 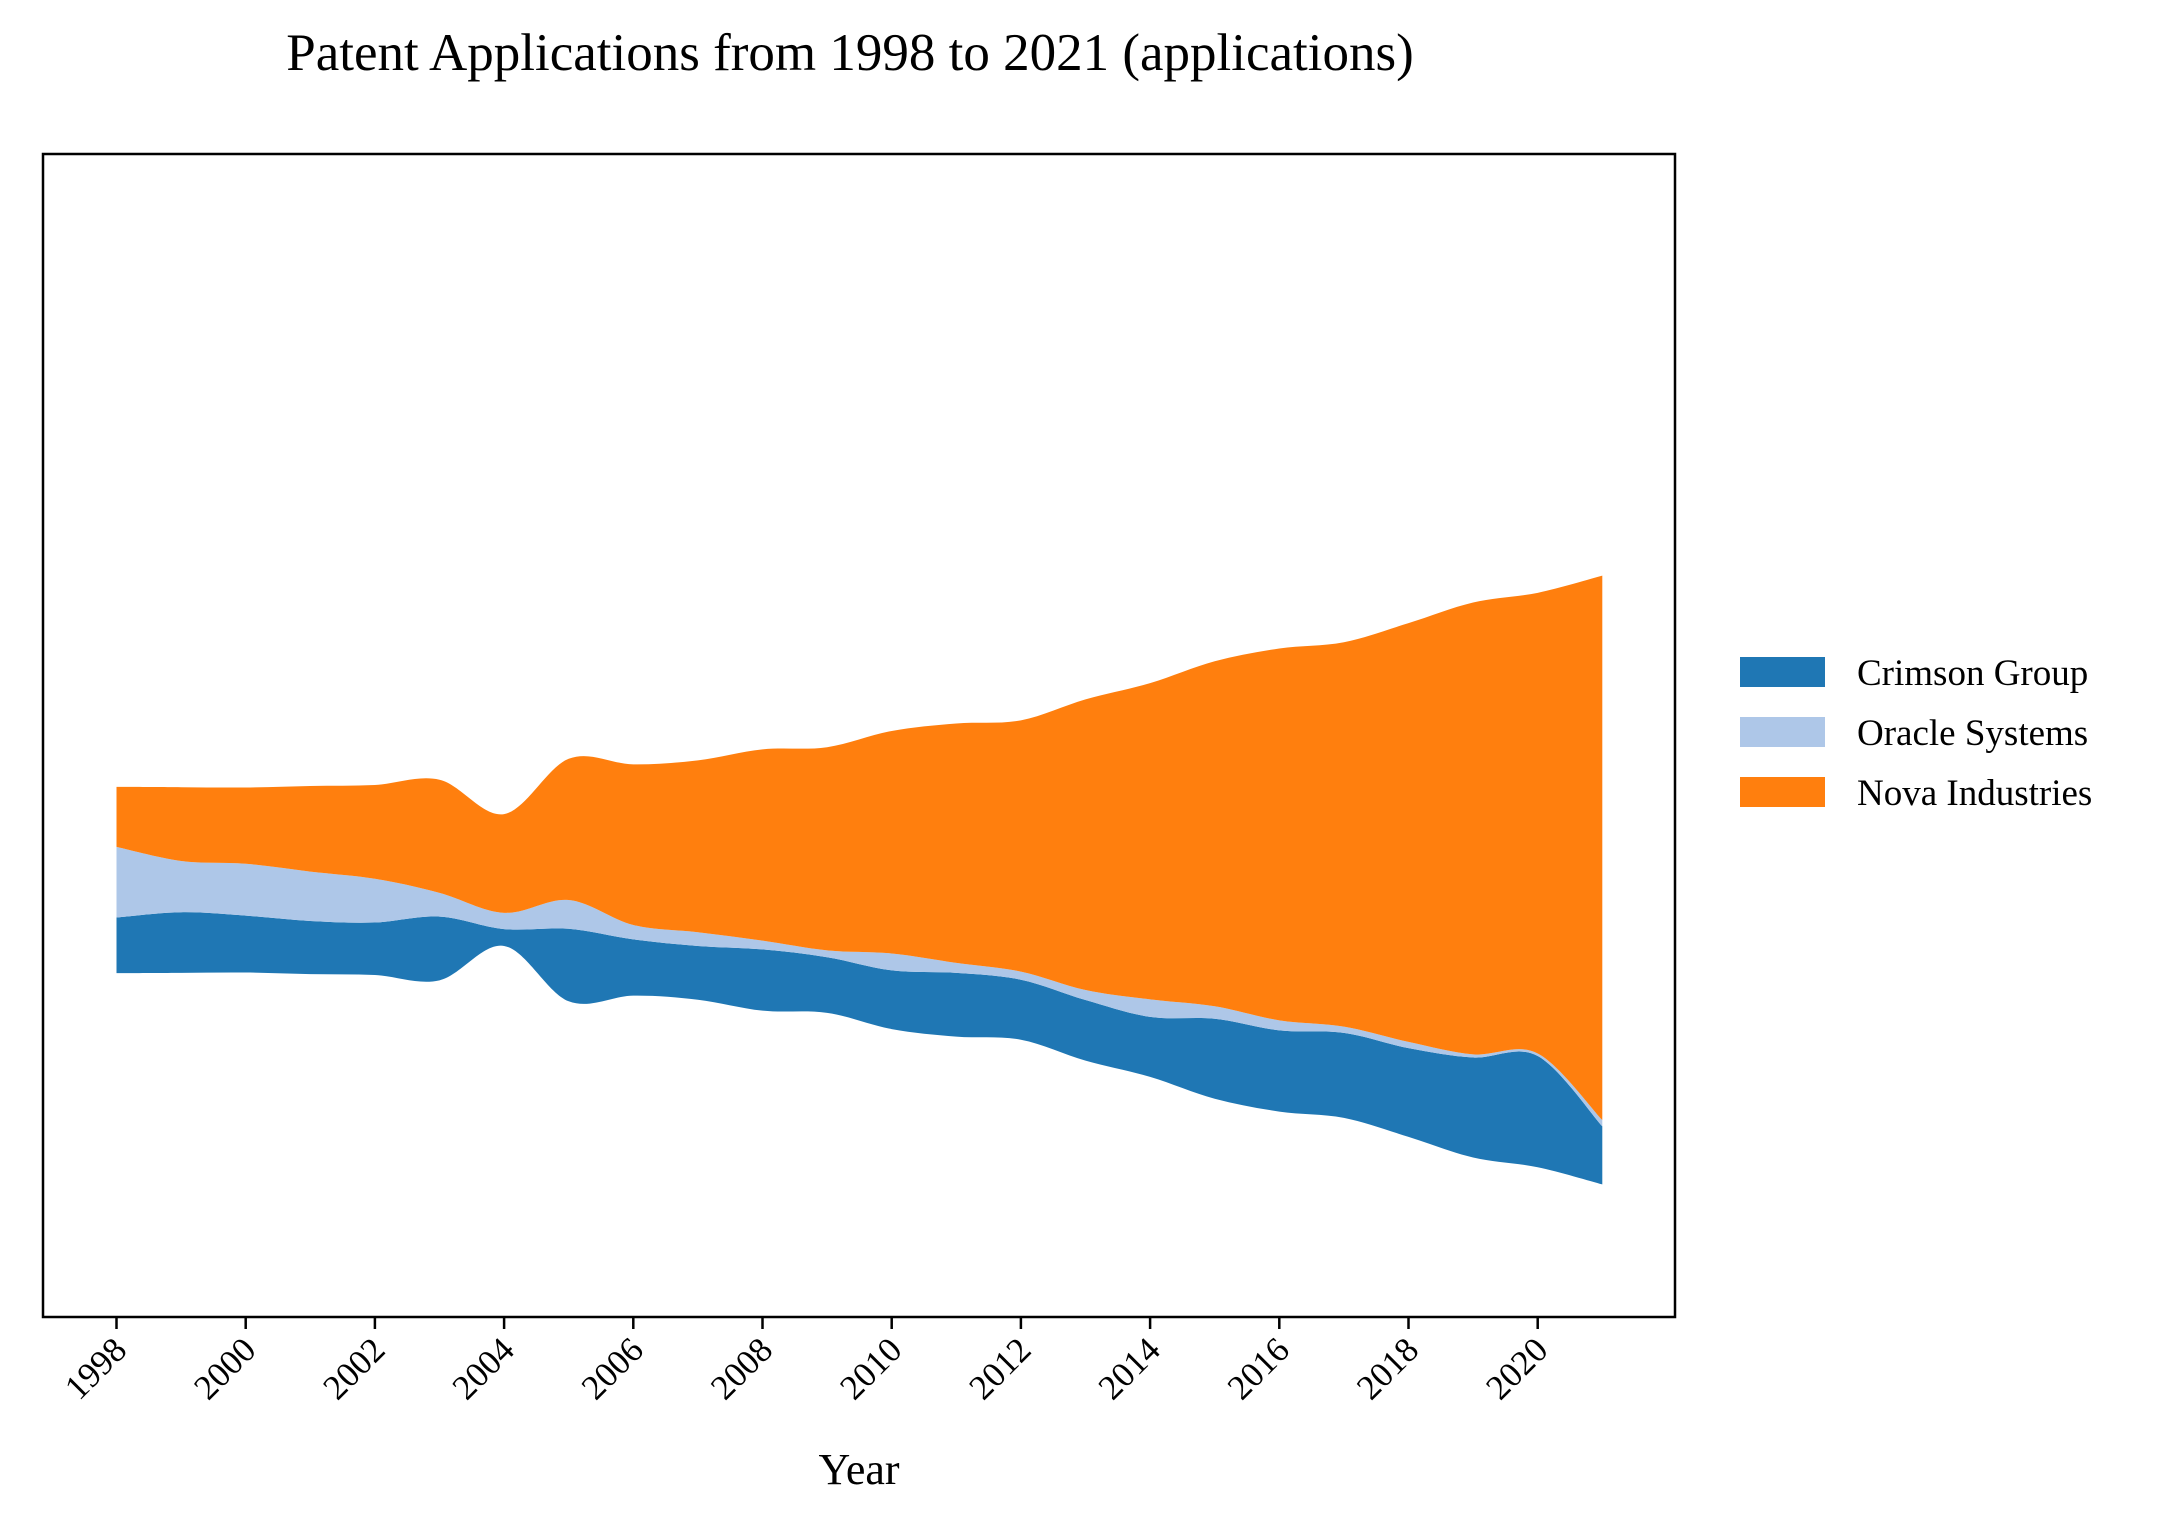 What do you see at coordinates (224, 1368) in the screenshot?
I see `x-tick-label: 2000` at bounding box center [224, 1368].